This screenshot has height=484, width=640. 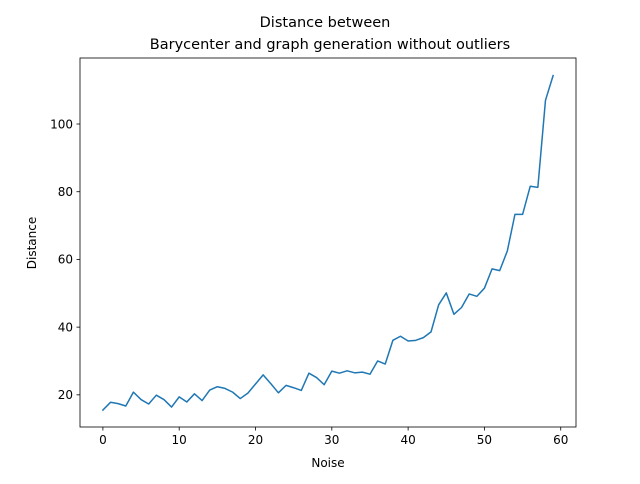 I want to click on y-tick-label: 60, so click(x=65, y=260).